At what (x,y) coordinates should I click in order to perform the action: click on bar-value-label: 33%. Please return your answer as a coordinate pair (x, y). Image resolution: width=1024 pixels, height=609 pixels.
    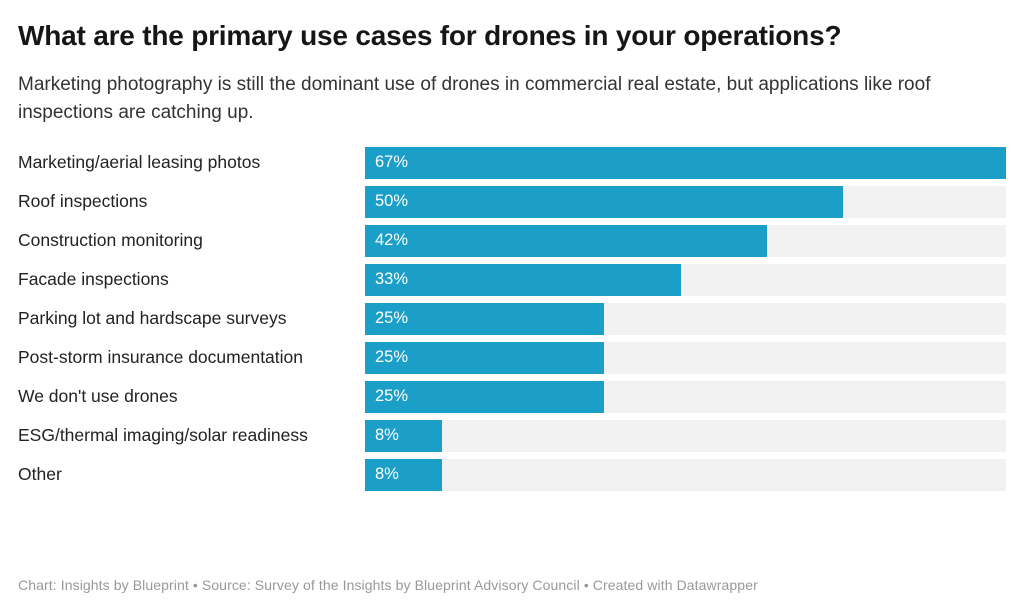
    Looking at the image, I should click on (392, 279).